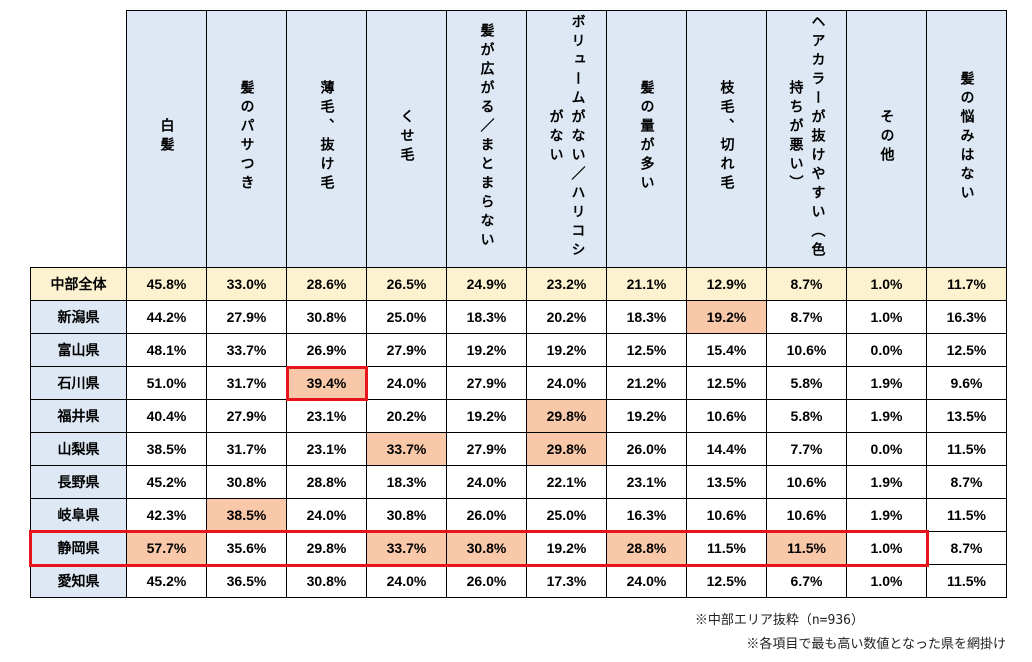 Image resolution: width=1032 pixels, height=662 pixels. I want to click on value-cell: 7.7%, so click(806, 449).